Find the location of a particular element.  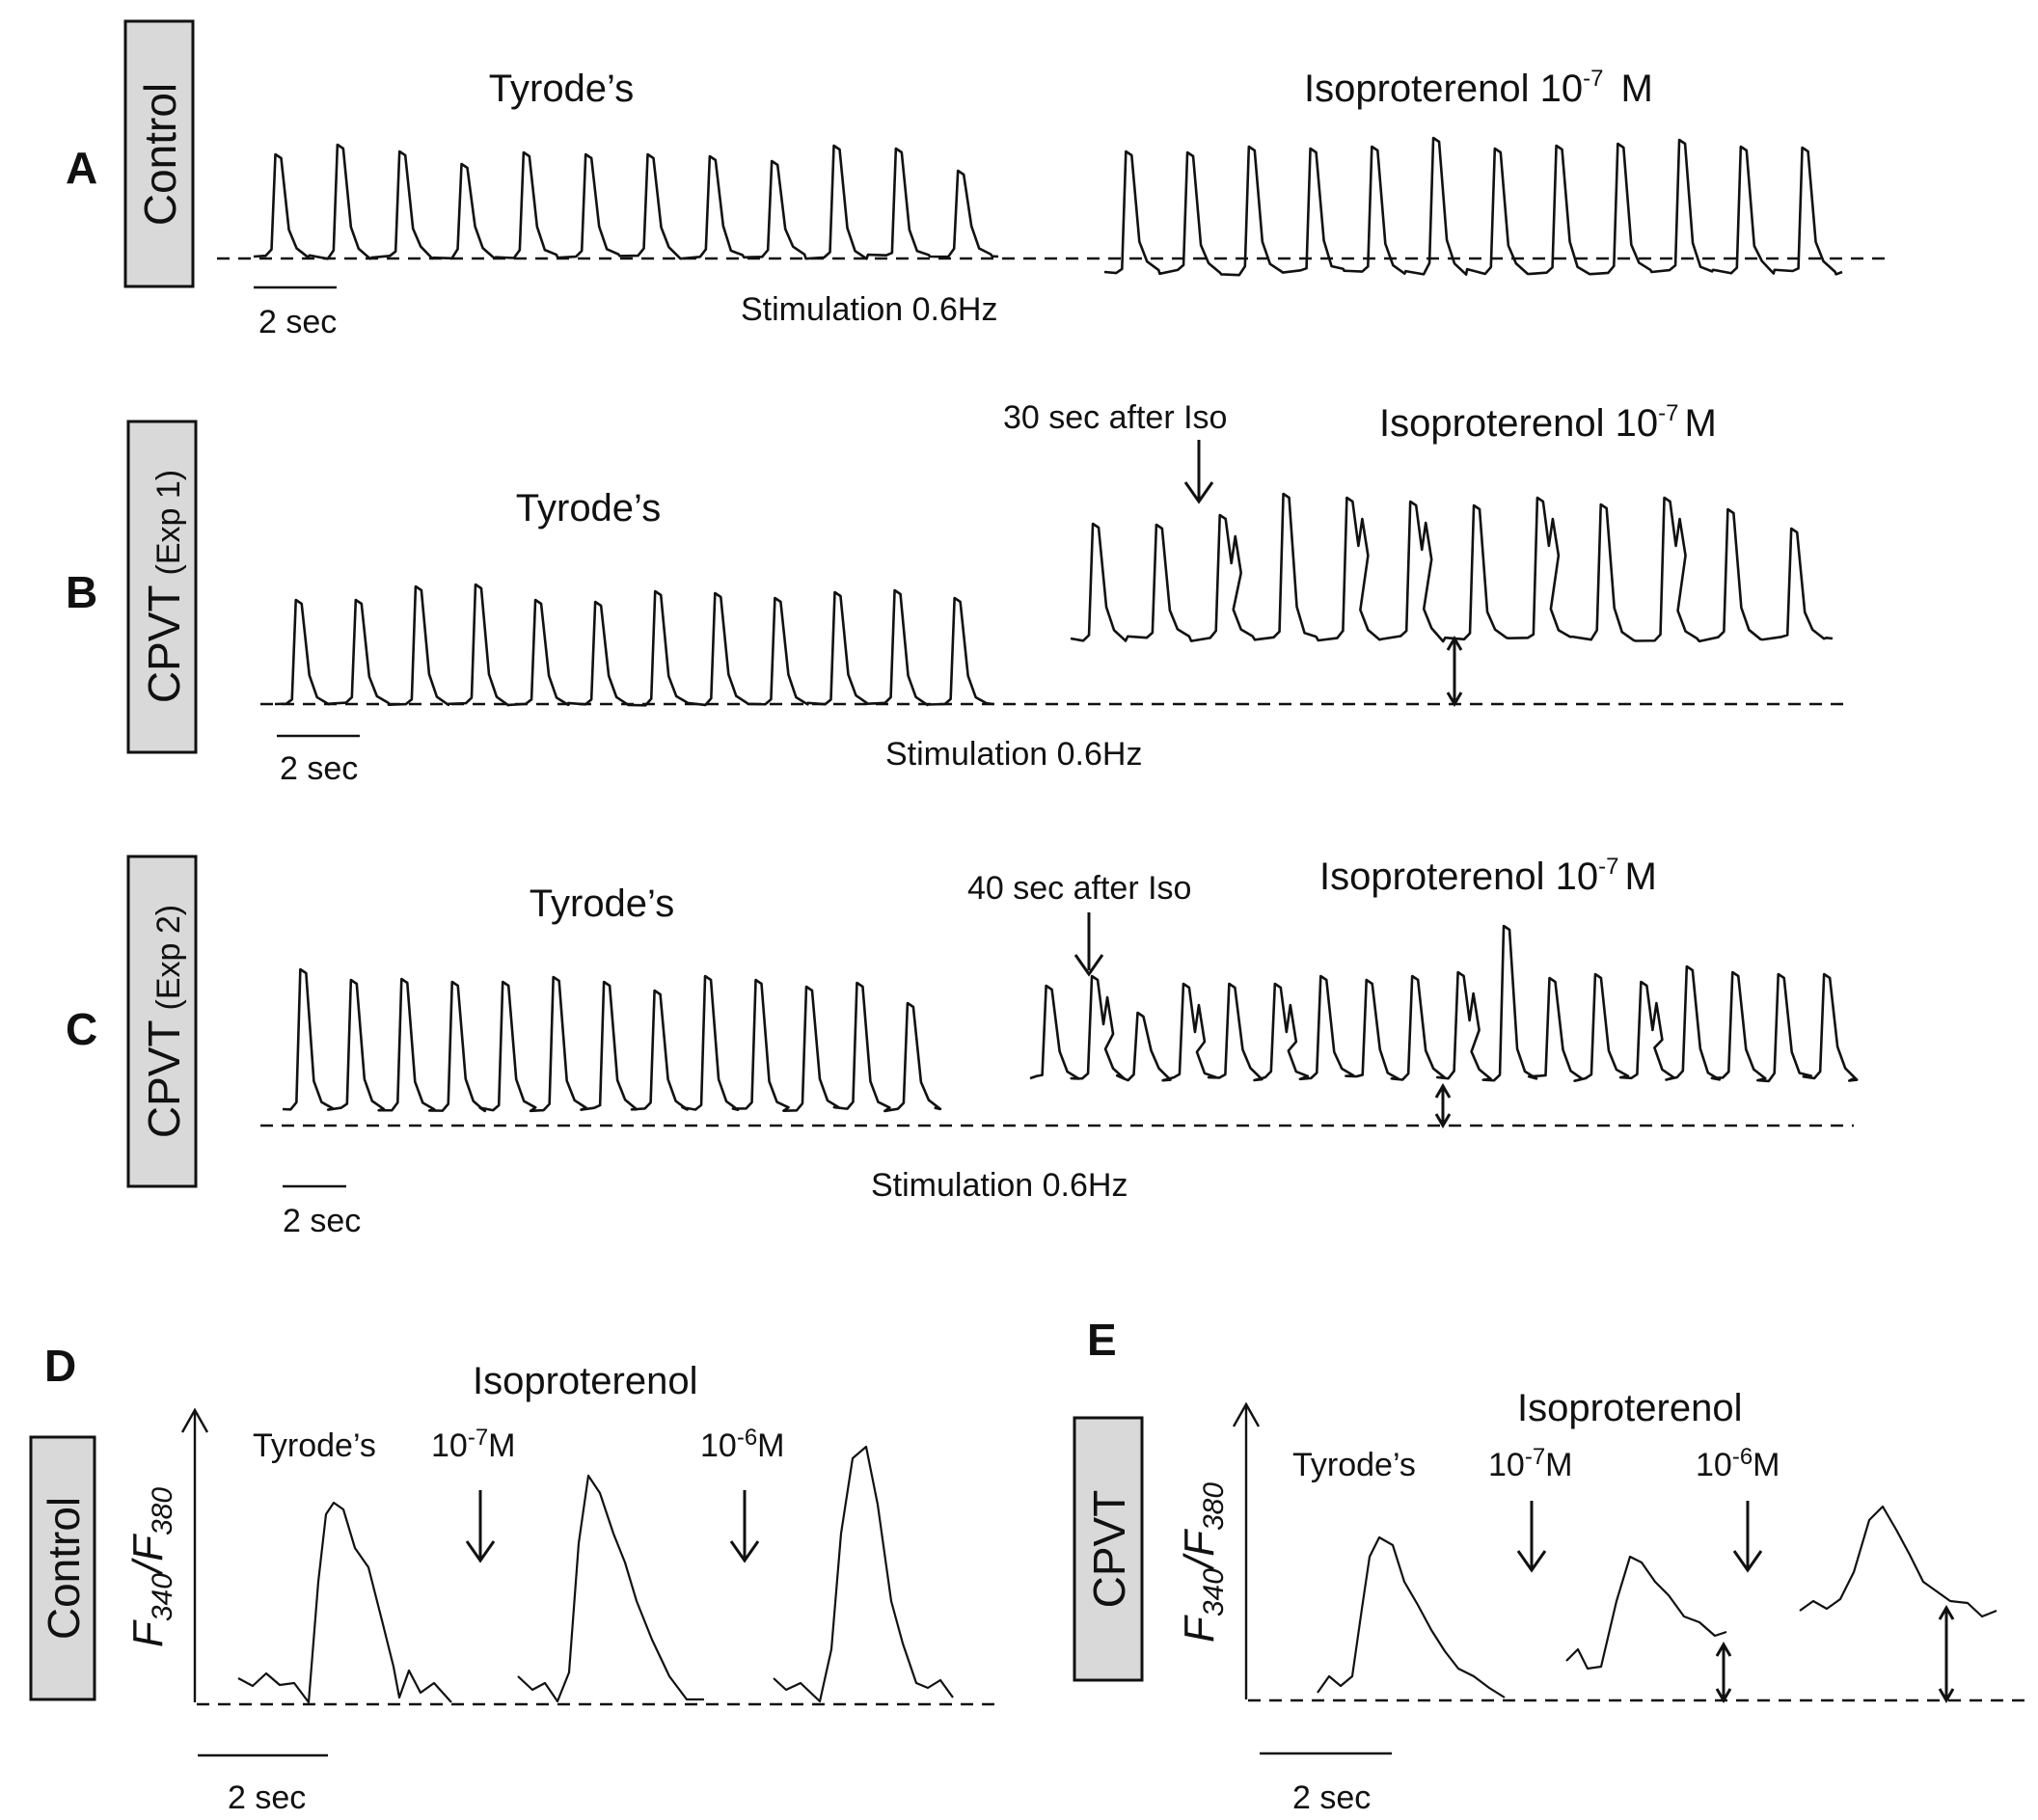

title-e: Isoproterenol is located at coordinates (1629, 1408).